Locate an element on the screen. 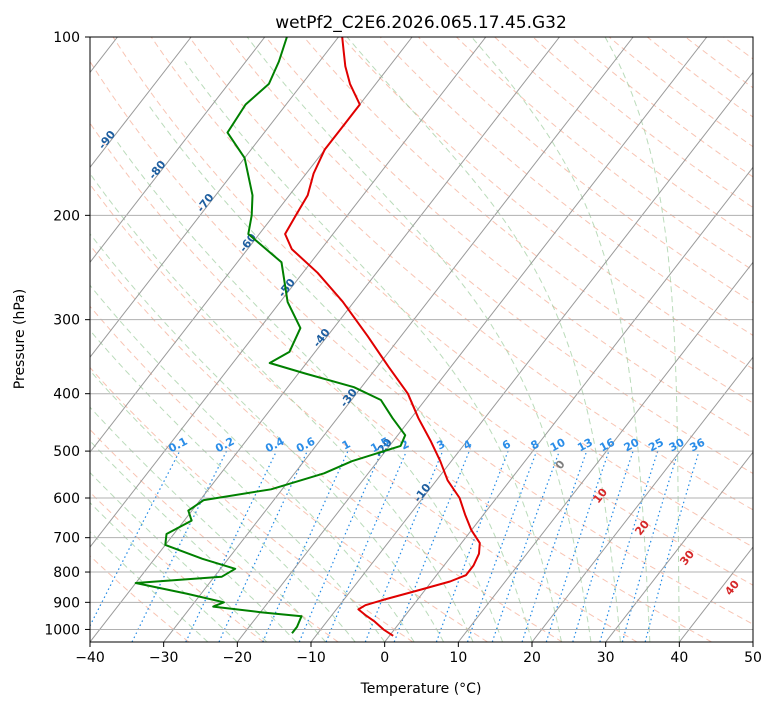 This screenshot has width=775, height=712. y-tick-label: 100 is located at coordinates (66, 38).